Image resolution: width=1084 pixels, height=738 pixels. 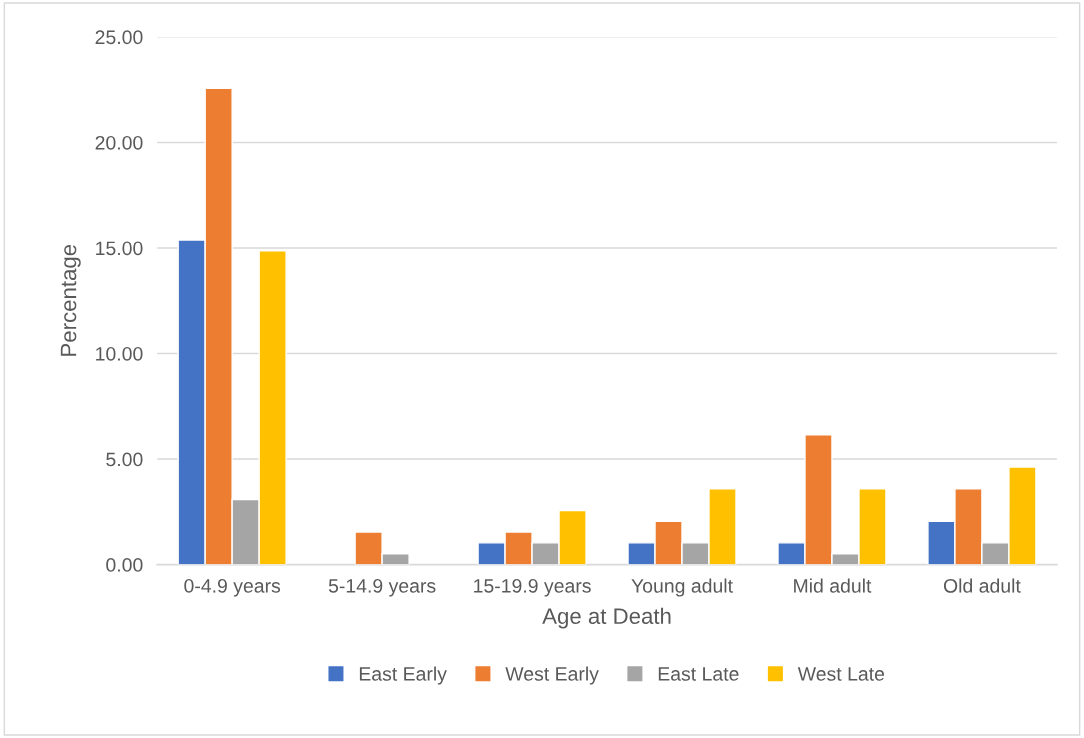 What do you see at coordinates (606, 618) in the screenshot?
I see `x-axis-title: Age at Death` at bounding box center [606, 618].